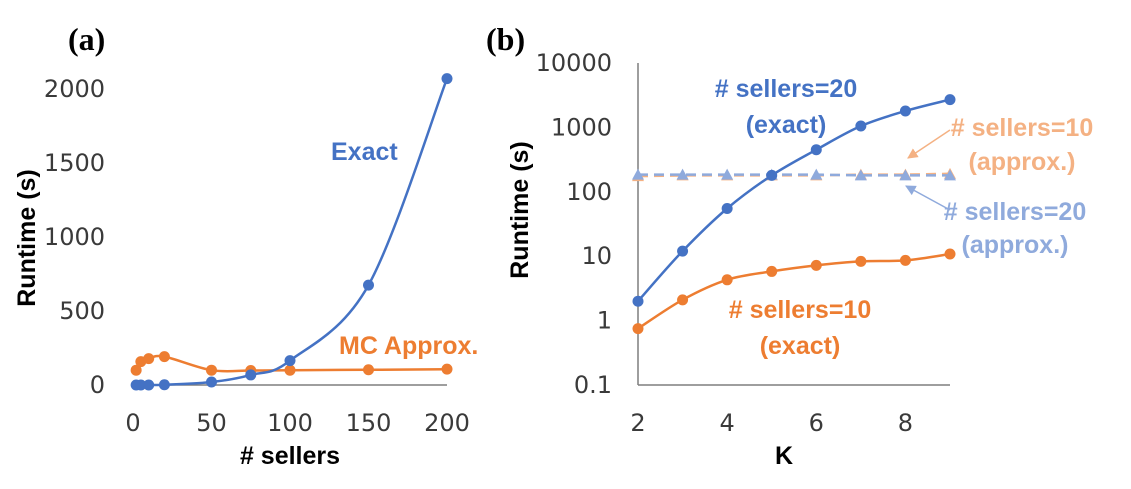 The image size is (1131, 489). Describe the element at coordinates (794, 200) in the screenshot. I see `panel-b-series-sellers20-exact` at that location.